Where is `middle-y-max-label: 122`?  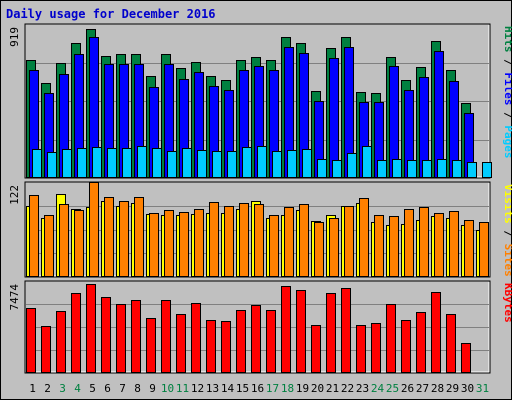 middle-y-max-label: 122 is located at coordinates (14, 195).